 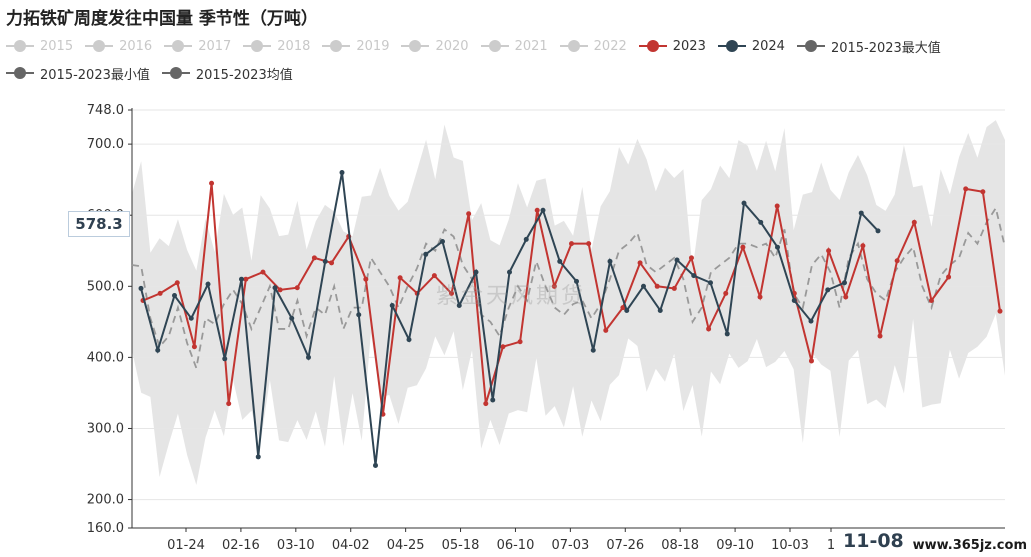 What do you see at coordinates (593, 46) in the screenshot?
I see `legend-item-2022: 2022` at bounding box center [593, 46].